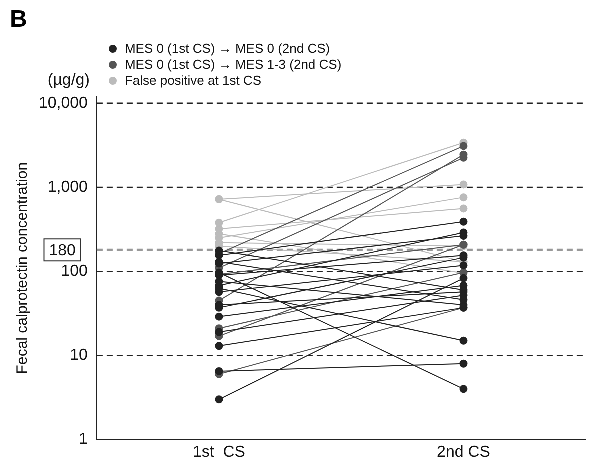 This screenshot has width=606, height=469. What do you see at coordinates (62, 251) in the screenshot?
I see `ref-line-label: 180` at bounding box center [62, 251].